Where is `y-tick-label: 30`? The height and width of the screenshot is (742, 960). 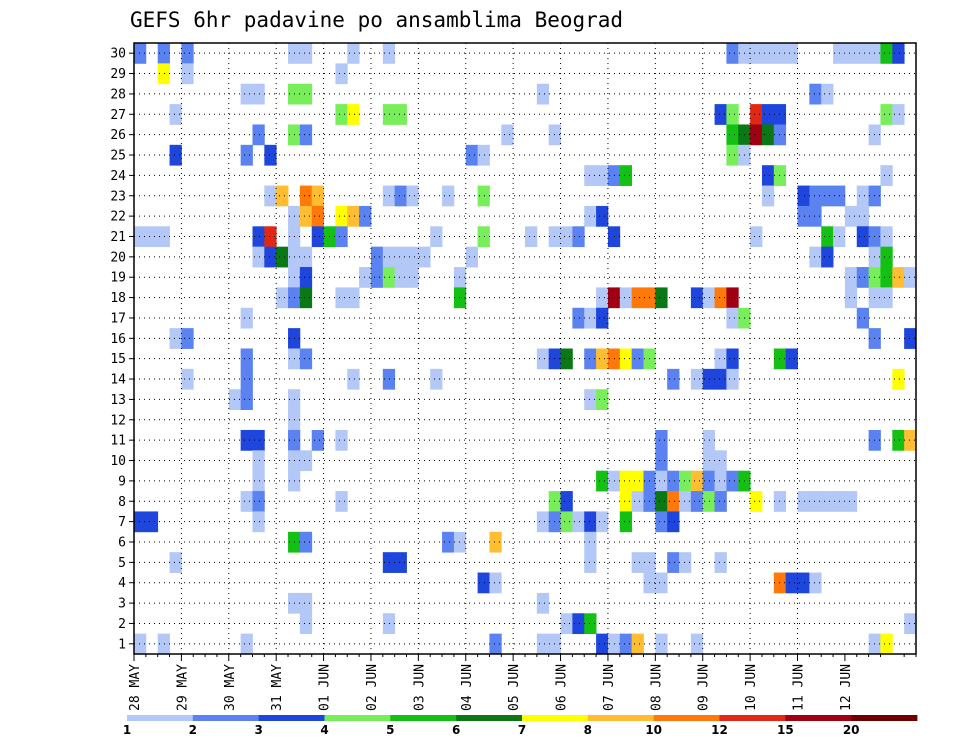
y-tick-label: 30 is located at coordinates (118, 54).